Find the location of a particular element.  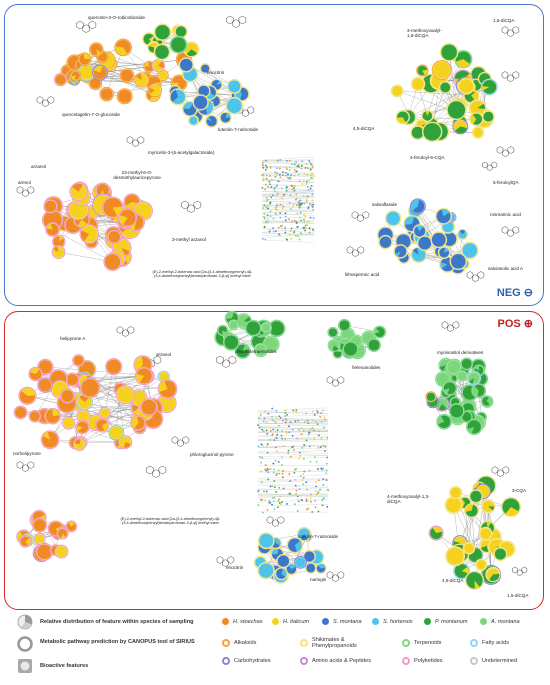

label-desmethylauricepyrone: 23-methyl-6-O-desmethylauricepyrone is located at coordinates (137, 175).